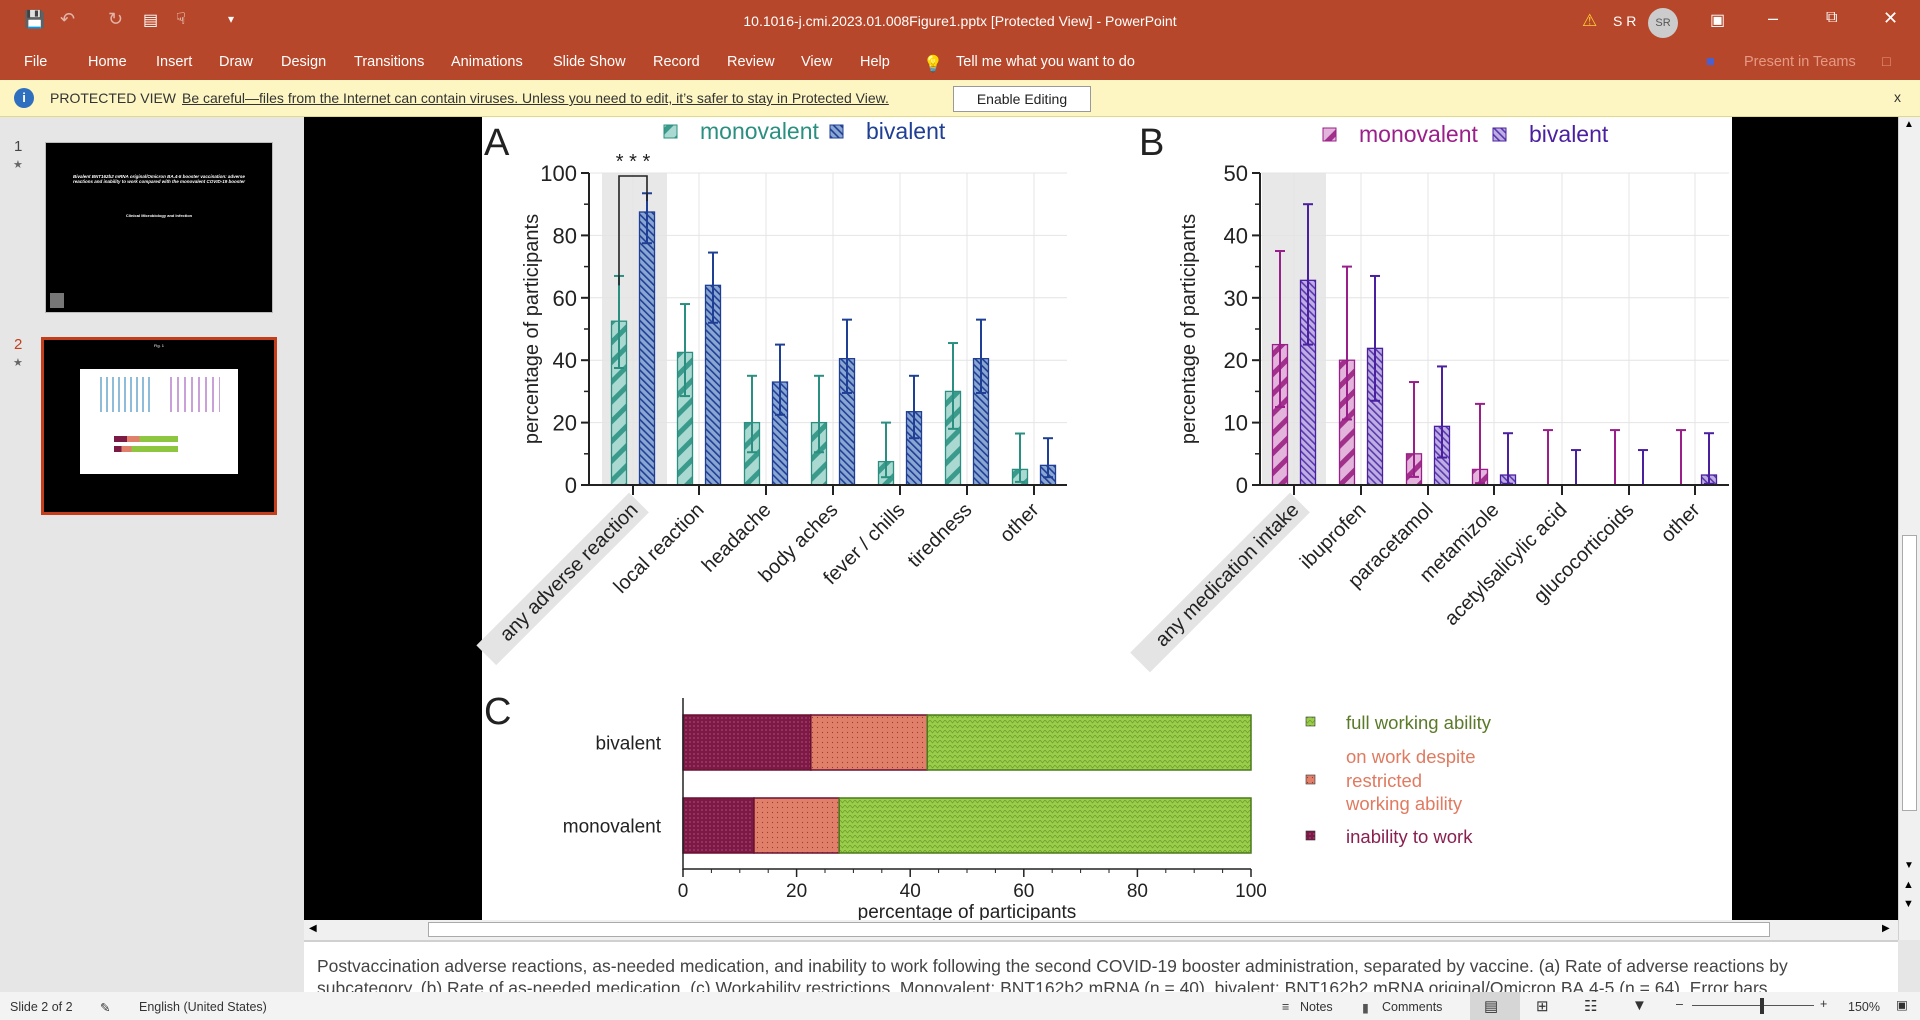 The image size is (1920, 1020). What do you see at coordinates (18, 344) in the screenshot?
I see `slide-number: 2` at bounding box center [18, 344].